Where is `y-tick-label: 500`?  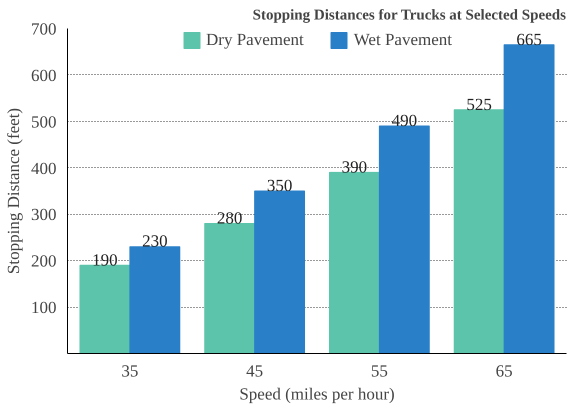
y-tick-label: 500 is located at coordinates (43, 122).